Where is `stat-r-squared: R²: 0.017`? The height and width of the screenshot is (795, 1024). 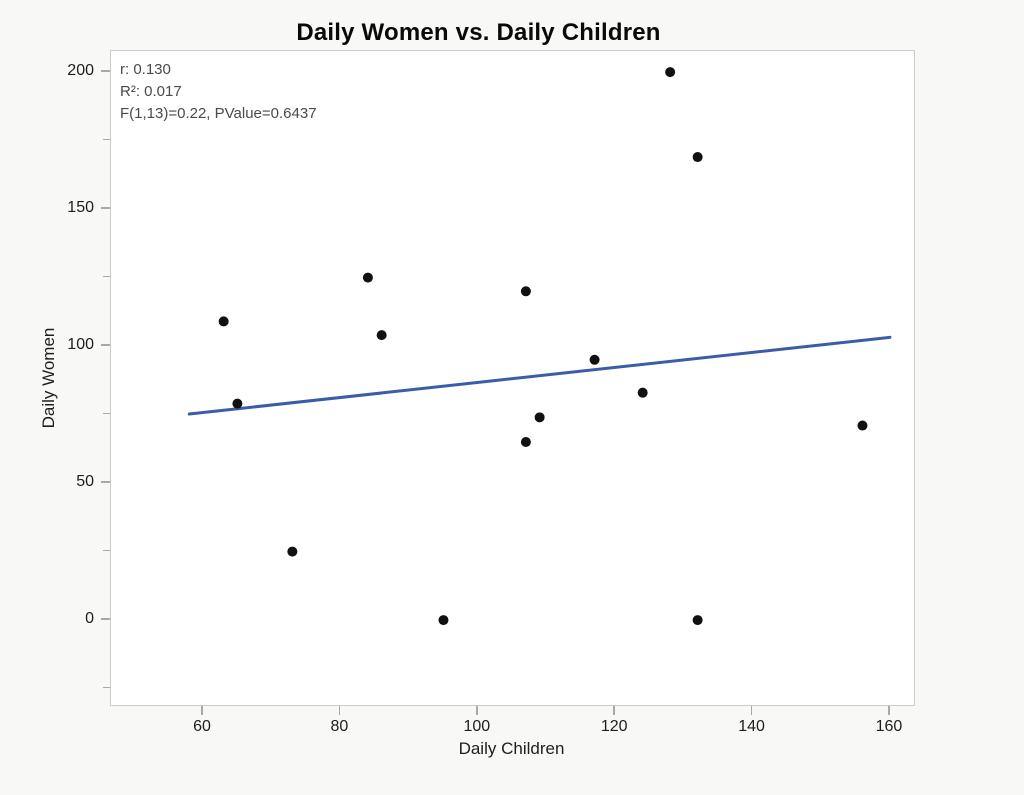 stat-r-squared: R²: 0.017 is located at coordinates (151, 91).